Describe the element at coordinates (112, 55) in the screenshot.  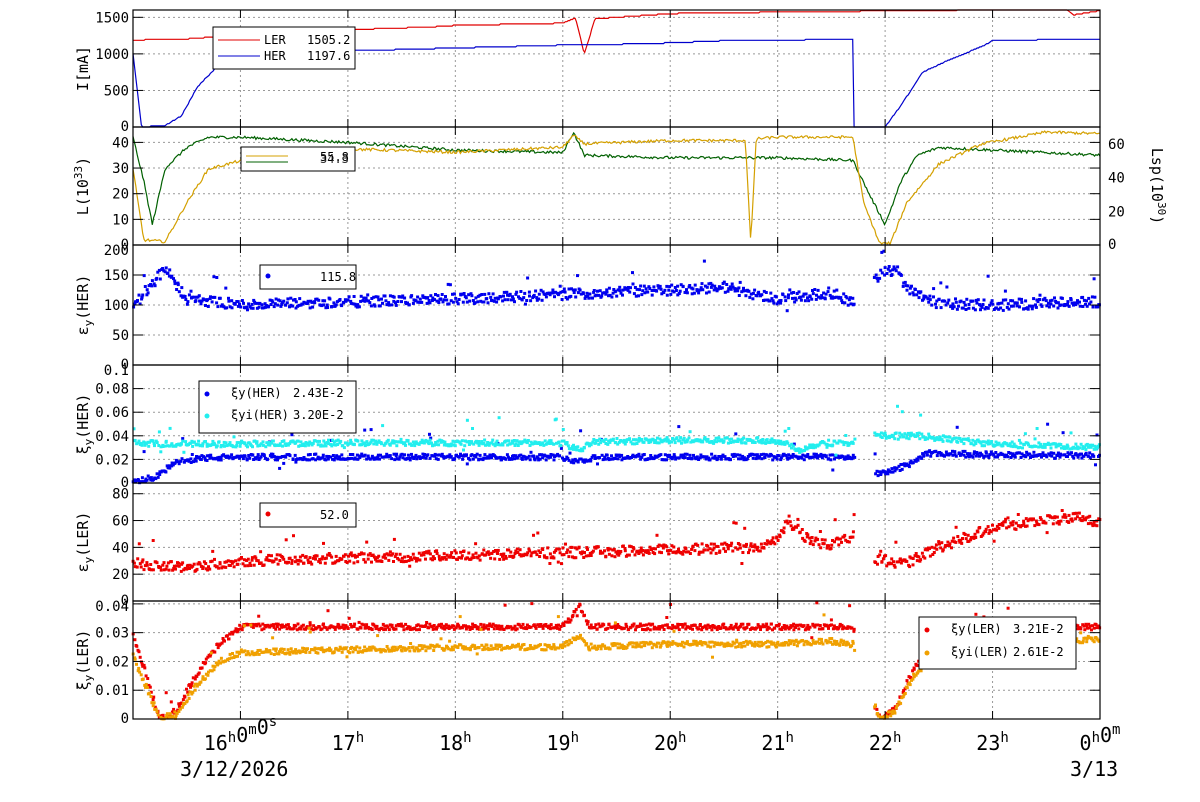
I see `ytick-current: 1000` at that location.